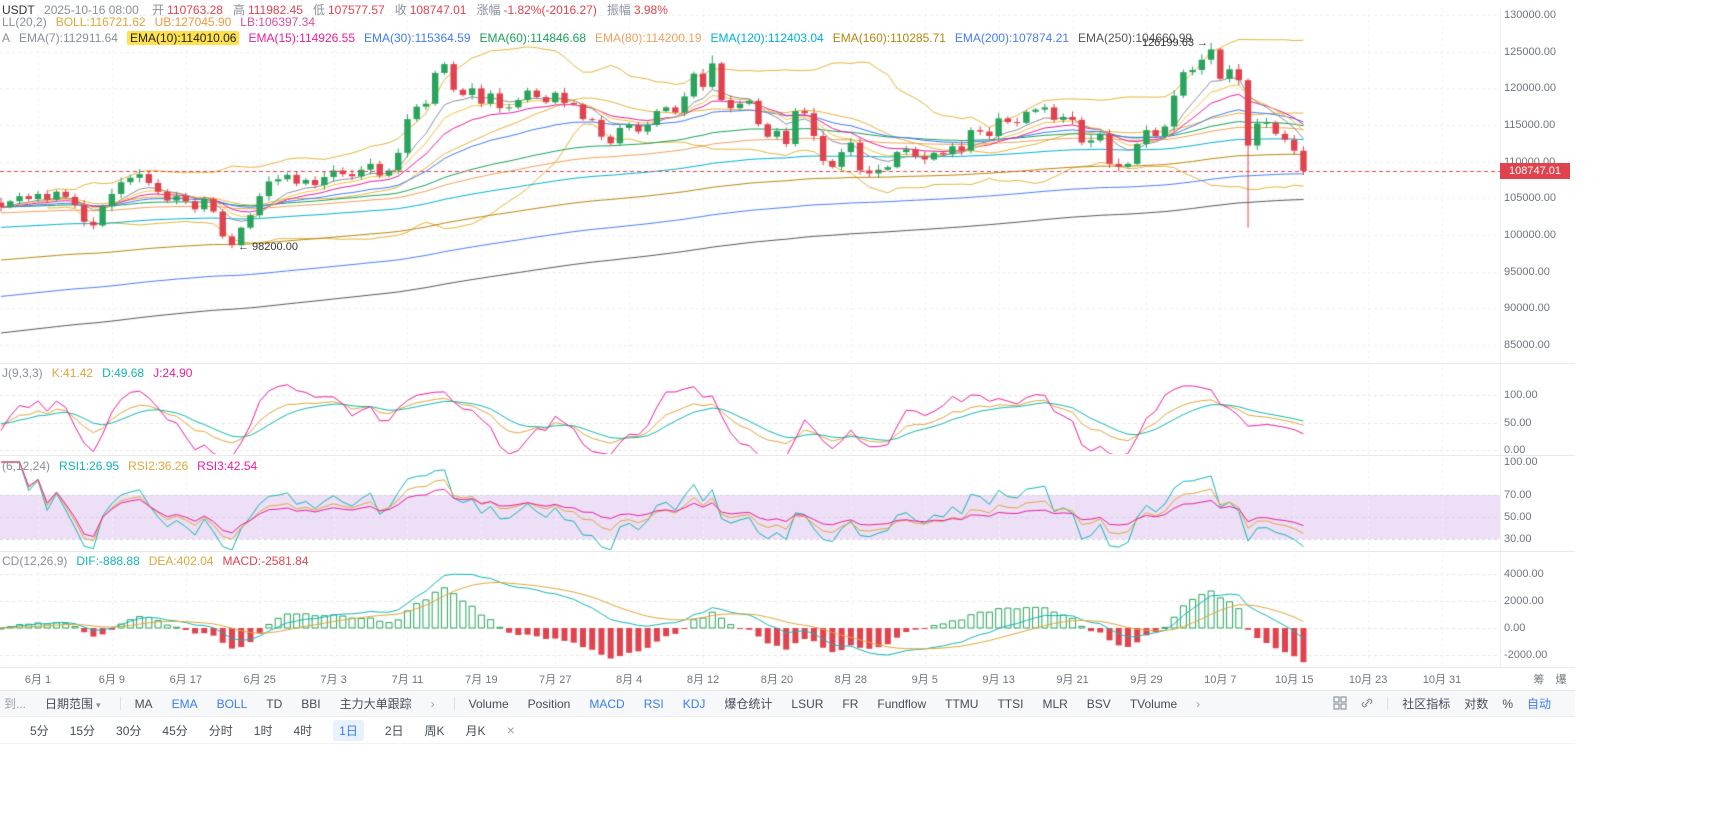 Image resolution: width=1730 pixels, height=814 pixels. I want to click on timeframe-1hour: 1时, so click(263, 730).